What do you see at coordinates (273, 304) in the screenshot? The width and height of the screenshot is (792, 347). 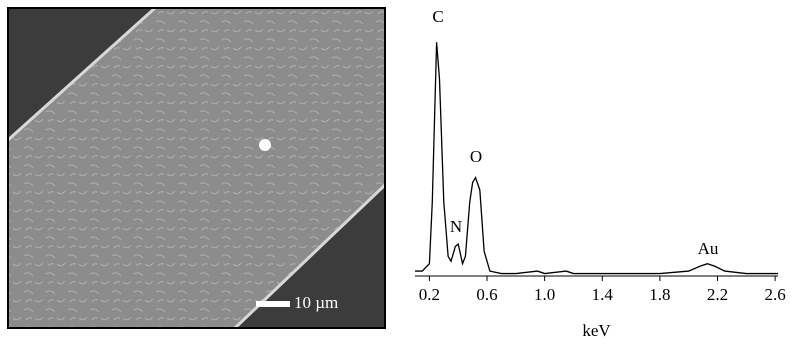 I see `scale-bar` at bounding box center [273, 304].